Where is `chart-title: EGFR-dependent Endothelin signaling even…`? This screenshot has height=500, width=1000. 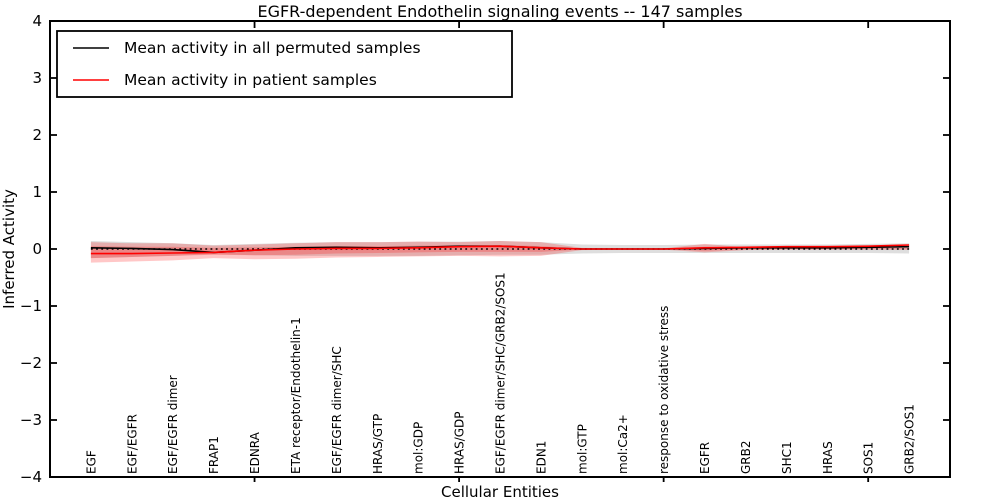 chart-title: EGFR-dependent Endothelin signaling even… is located at coordinates (499, 11).